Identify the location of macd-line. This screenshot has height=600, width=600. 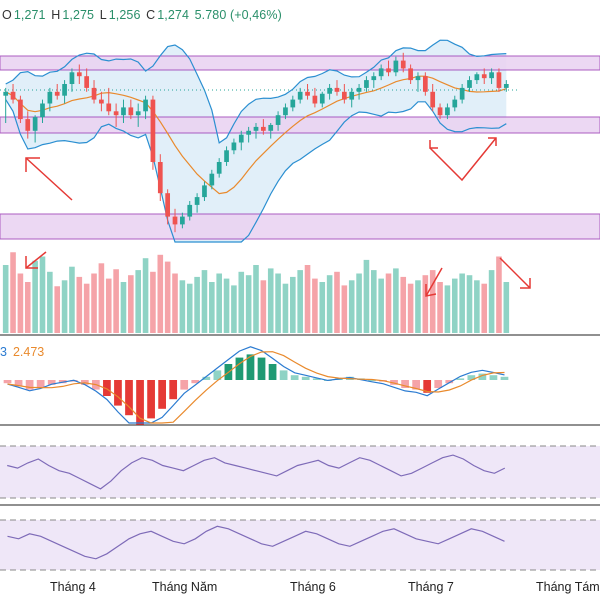
(256, 385).